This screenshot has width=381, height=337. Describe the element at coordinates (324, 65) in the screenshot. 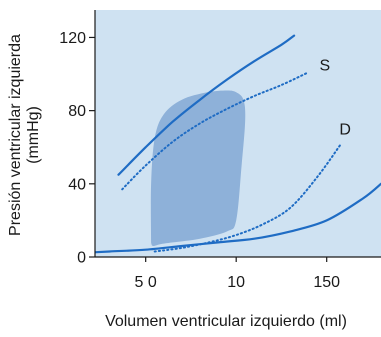

I see `curve-label-s: S` at that location.